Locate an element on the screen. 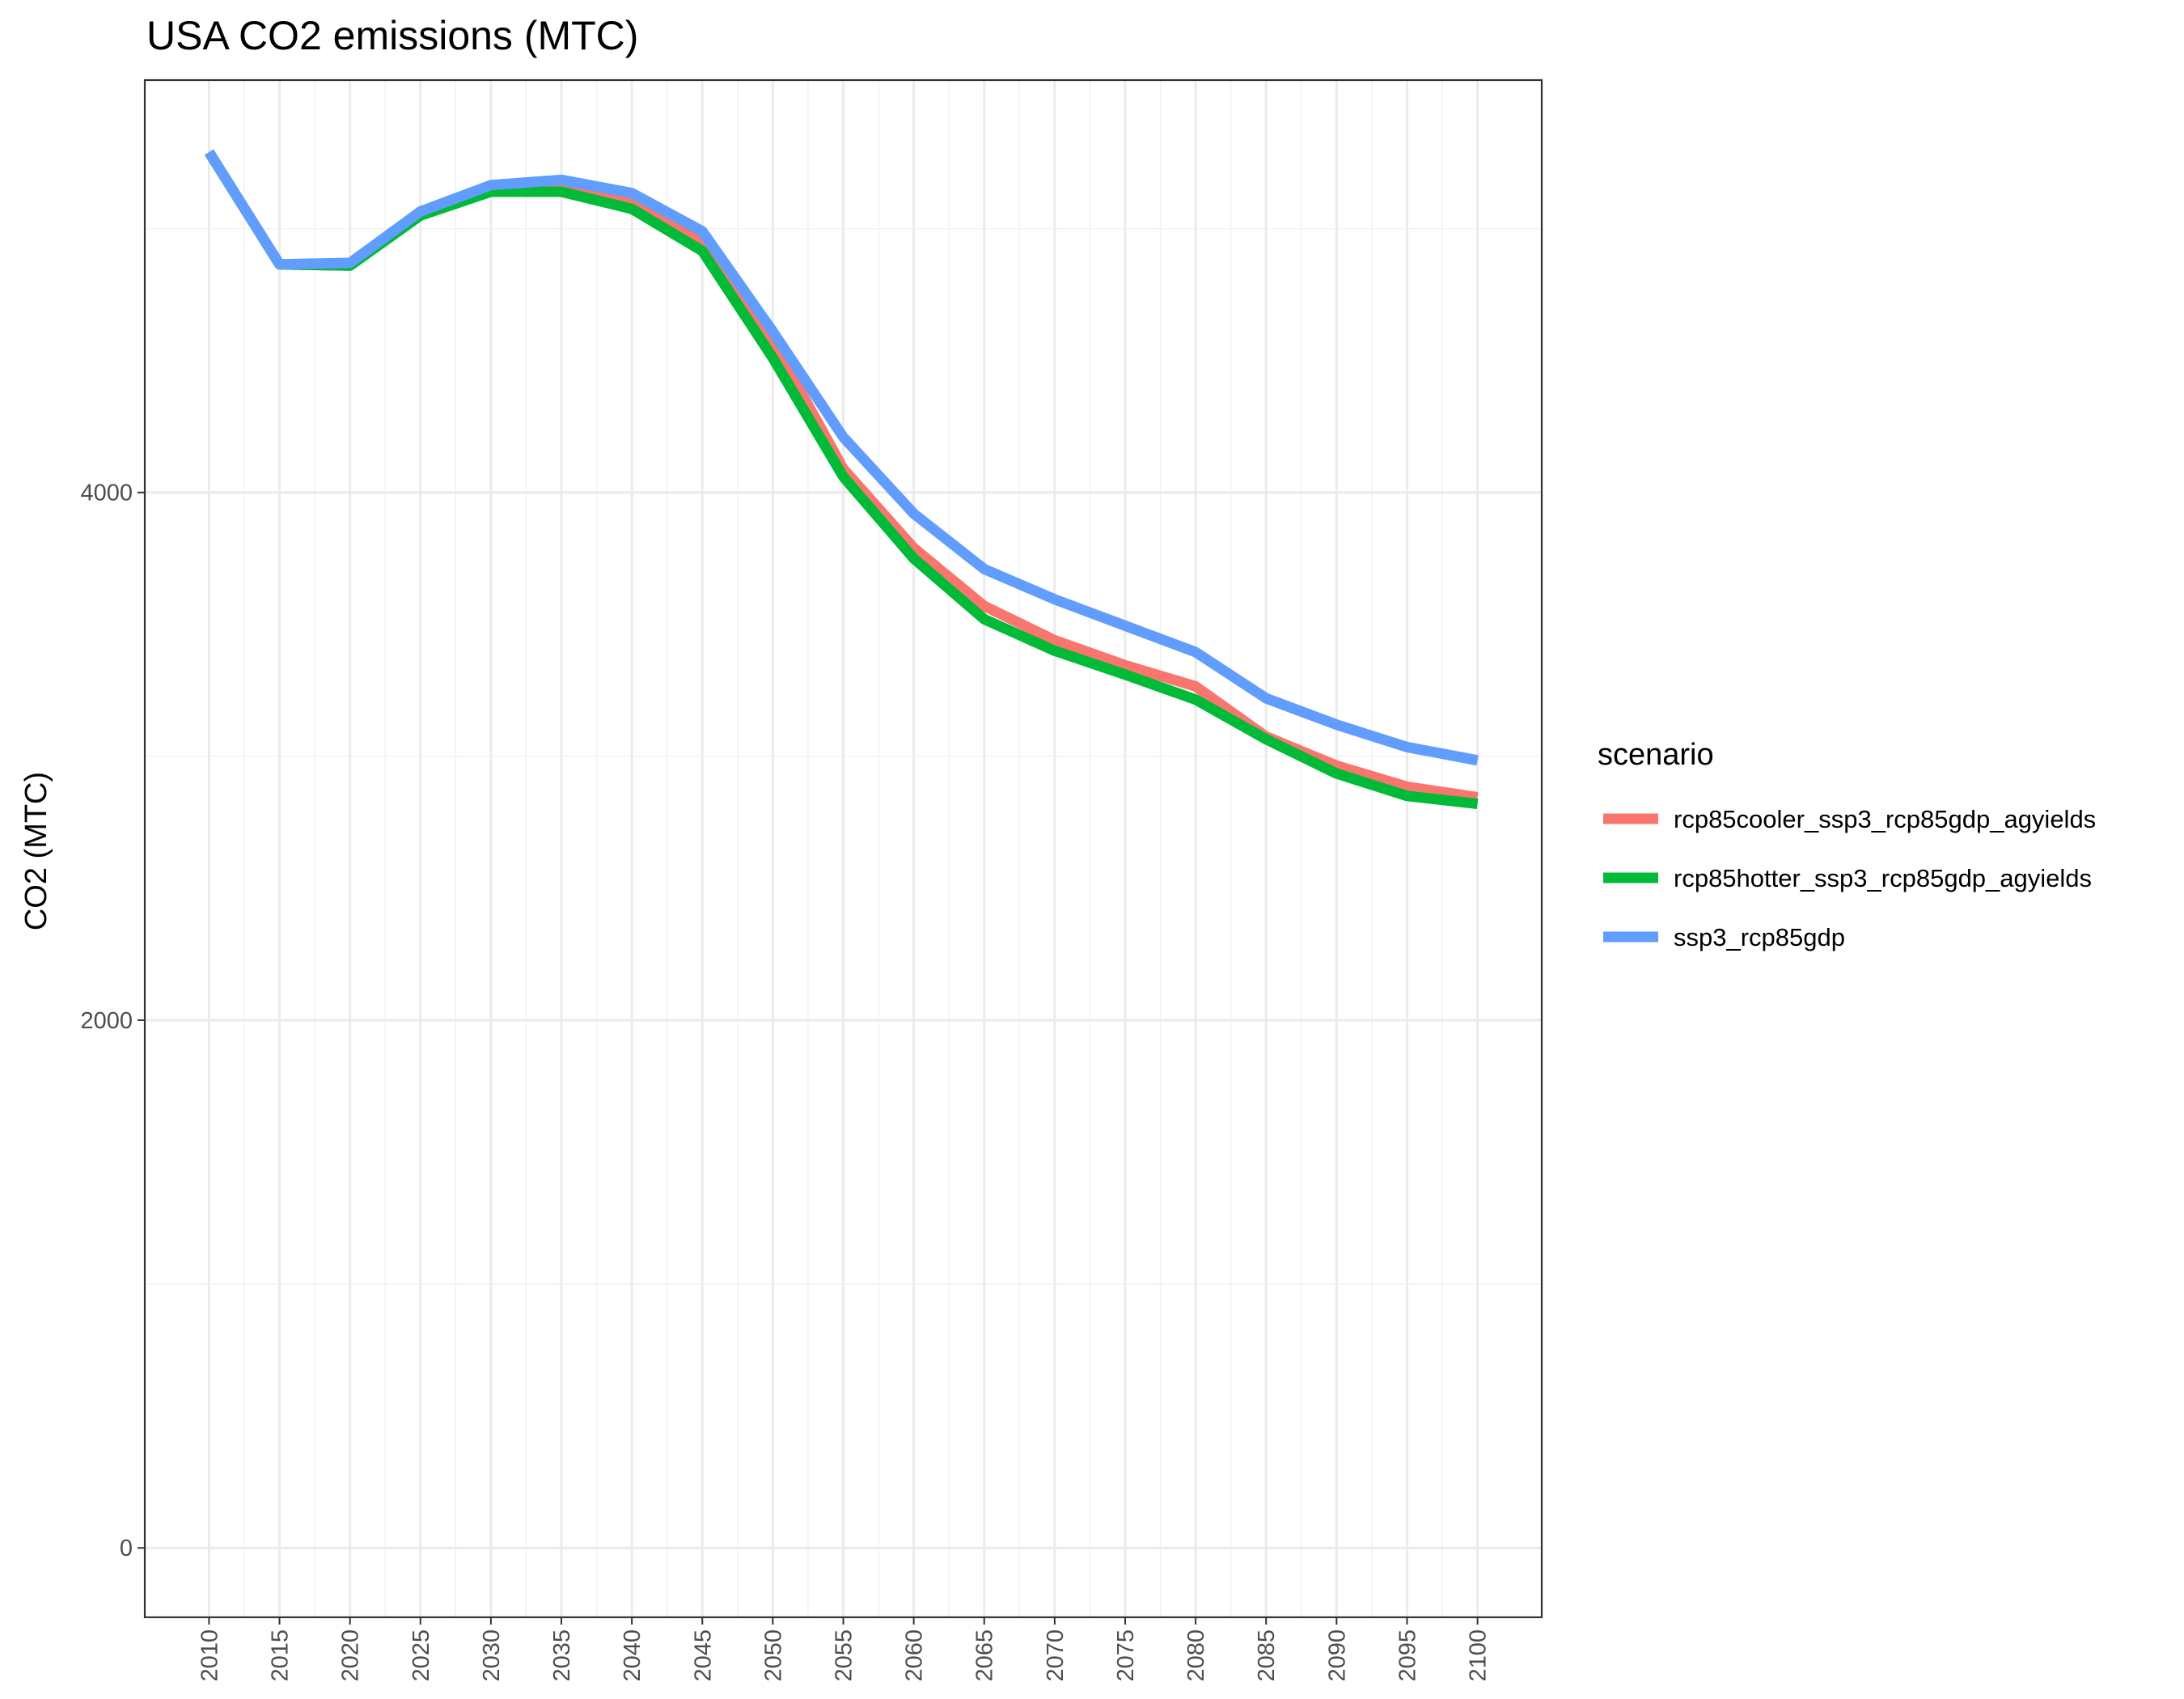  x-tick-label: 2090 is located at coordinates (1337, 1655).